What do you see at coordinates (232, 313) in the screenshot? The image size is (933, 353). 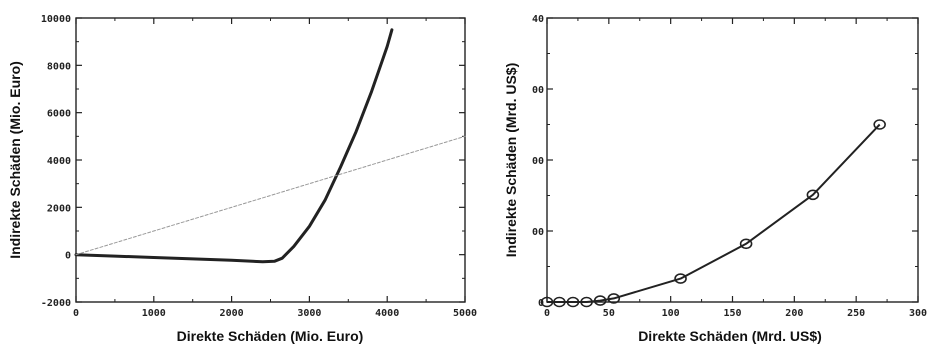 I see `x-tick-label: 2000` at bounding box center [232, 313].